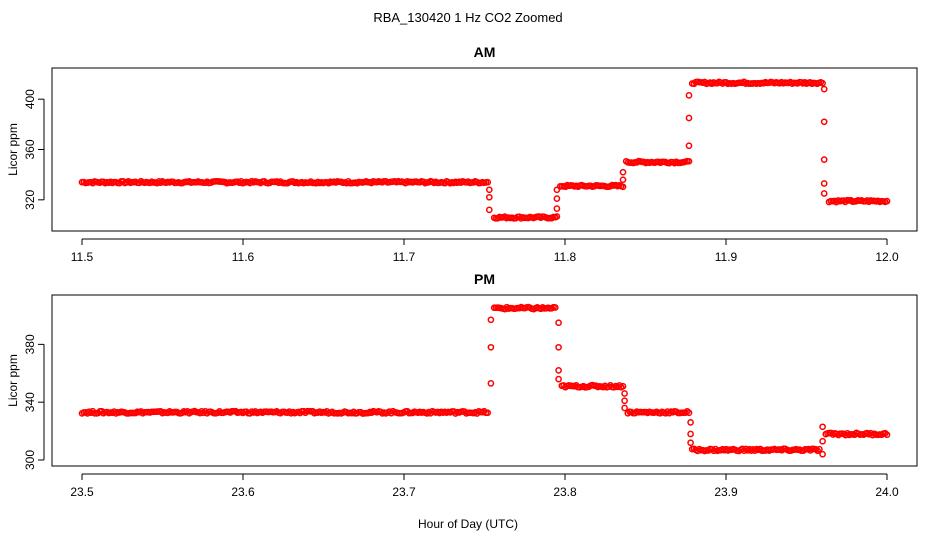  I want to click on x-tick-label: 24.0, so click(887, 492).